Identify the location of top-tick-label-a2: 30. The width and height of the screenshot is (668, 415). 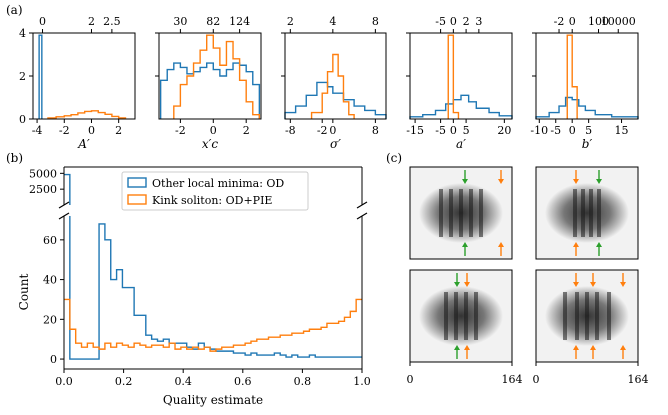
(180, 21).